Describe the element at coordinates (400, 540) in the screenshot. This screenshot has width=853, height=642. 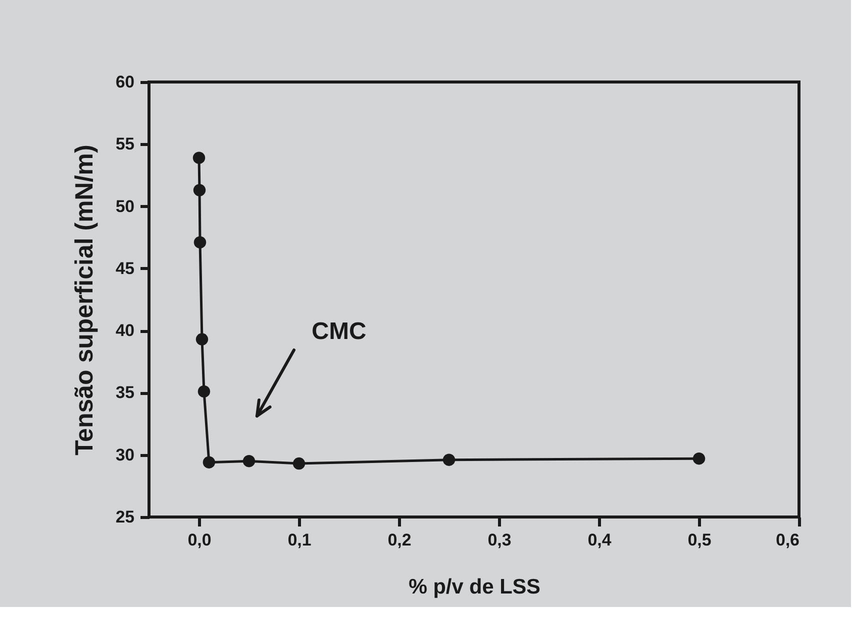
I see `x-tick-label: 0,2` at that location.